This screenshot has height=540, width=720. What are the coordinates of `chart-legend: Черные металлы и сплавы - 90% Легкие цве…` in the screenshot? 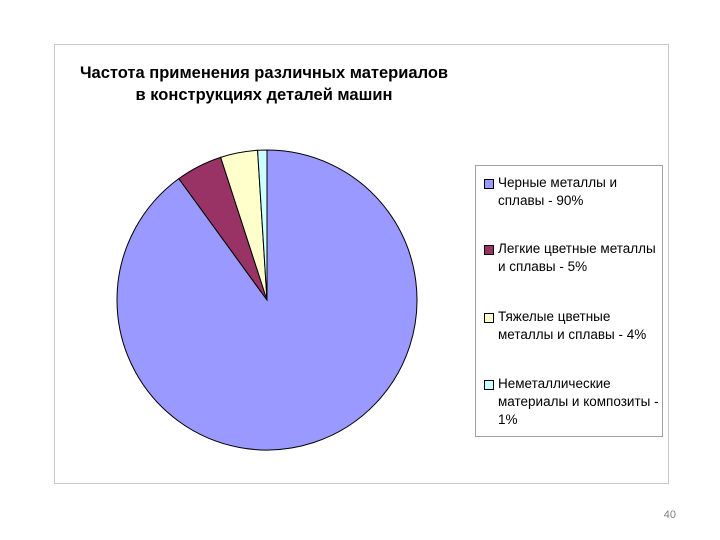 It's located at (569, 301).